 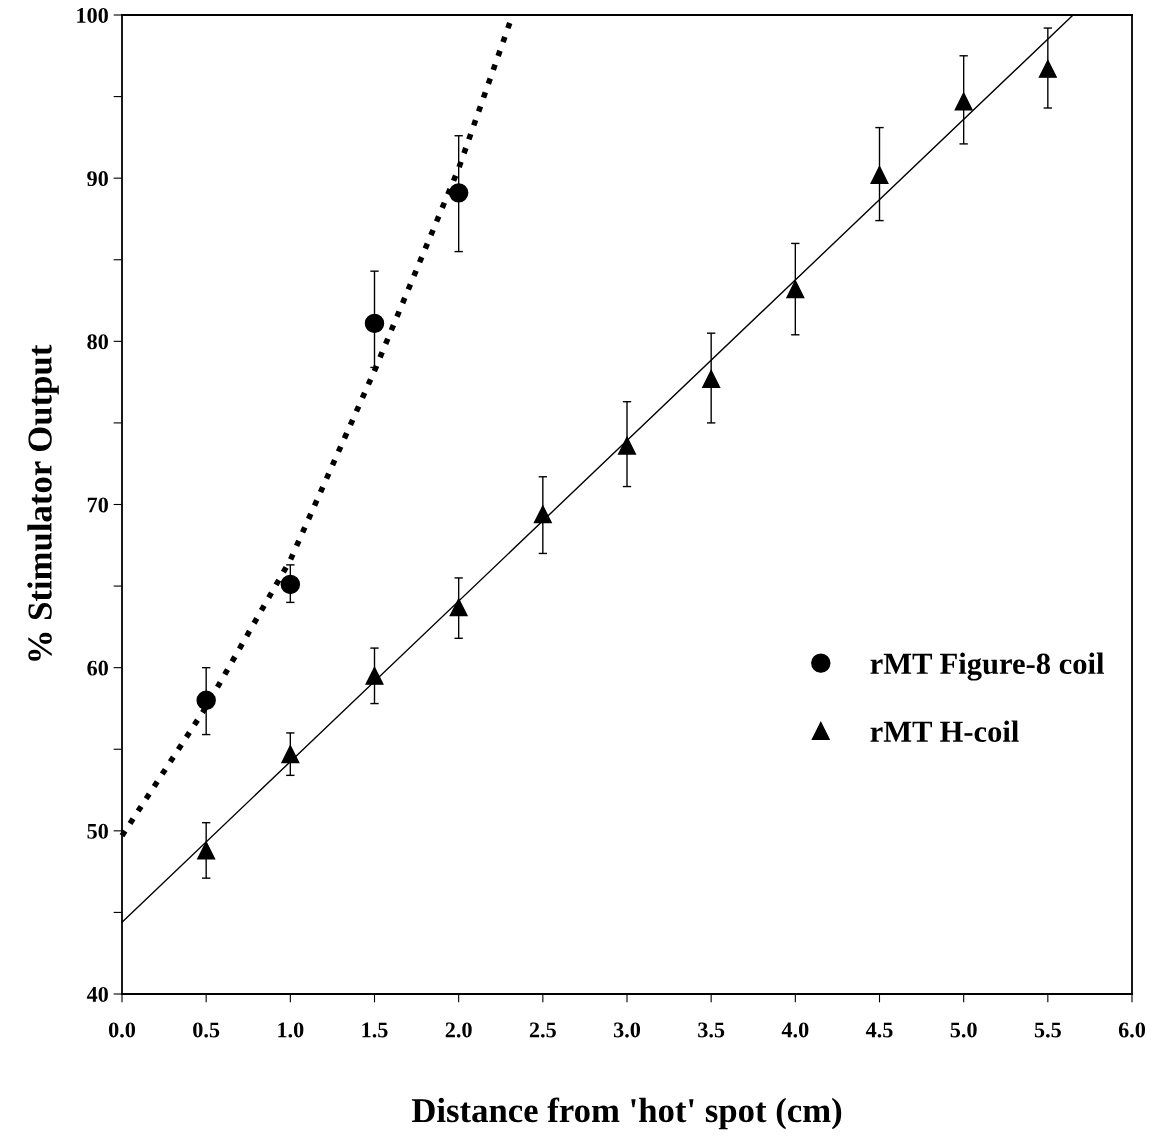 What do you see at coordinates (542, 1030) in the screenshot?
I see `x-tick-label: 2.5` at bounding box center [542, 1030].